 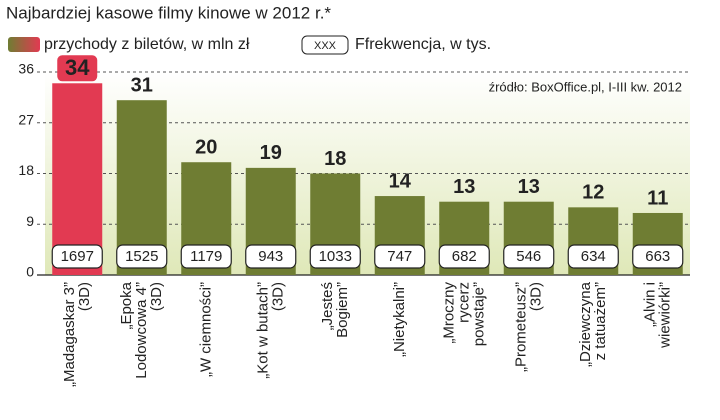 I want to click on x-tick-label: „JesteśBogiem”, so click(x=335, y=310).